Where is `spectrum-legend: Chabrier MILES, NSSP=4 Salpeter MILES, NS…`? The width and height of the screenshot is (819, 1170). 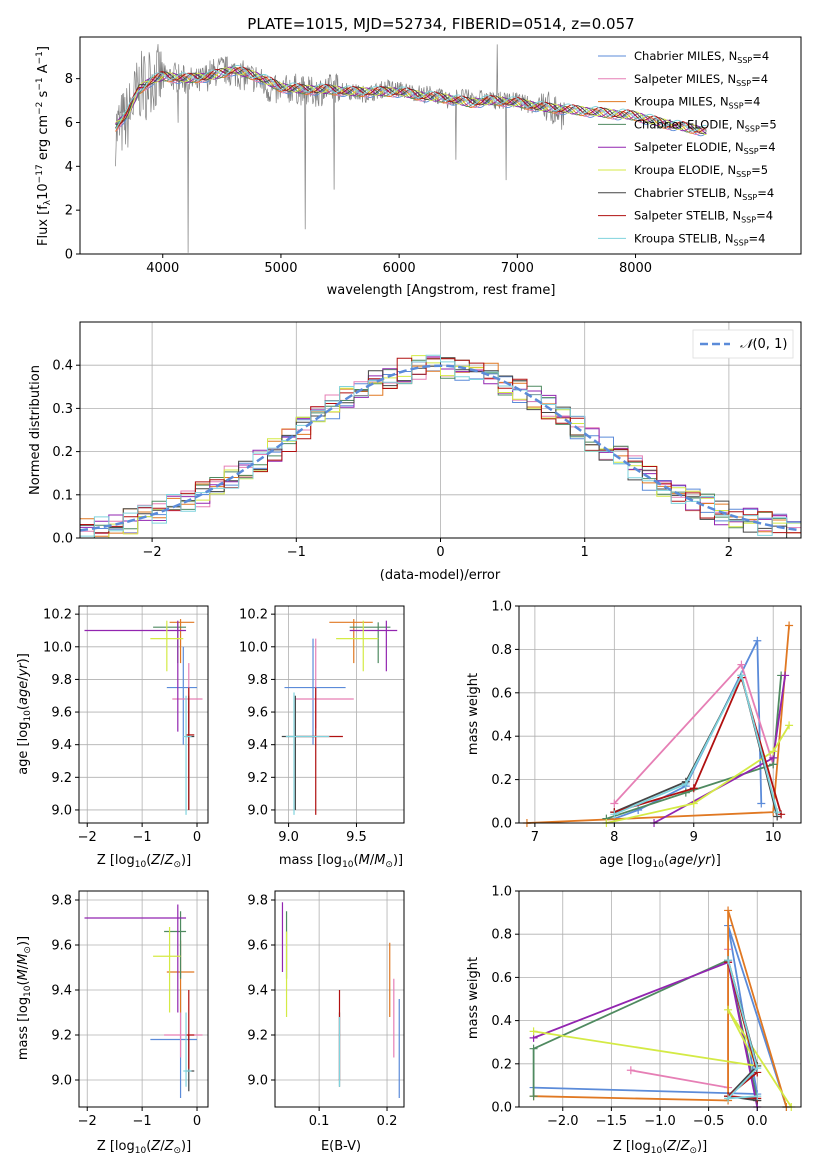
spectrum-legend: Chabrier MILES, NSSP=4 Salpeter MILES, NS… is located at coordinates (687, 148).